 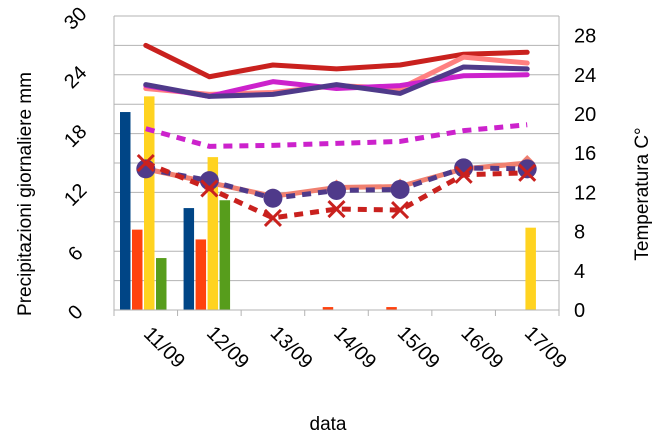 What do you see at coordinates (75, 77) in the screenshot?
I see `left-tick-label: 24` at bounding box center [75, 77].